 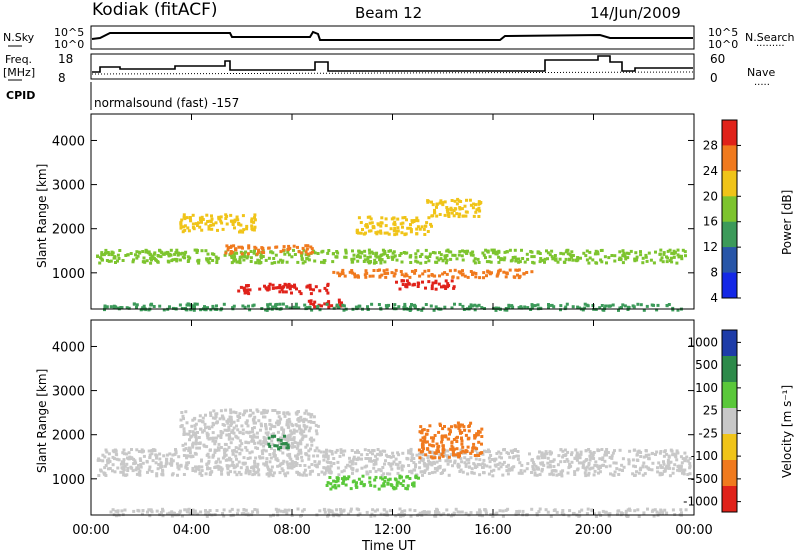 I want to click on nsky-tick-top: 10^5, so click(x=69, y=32).